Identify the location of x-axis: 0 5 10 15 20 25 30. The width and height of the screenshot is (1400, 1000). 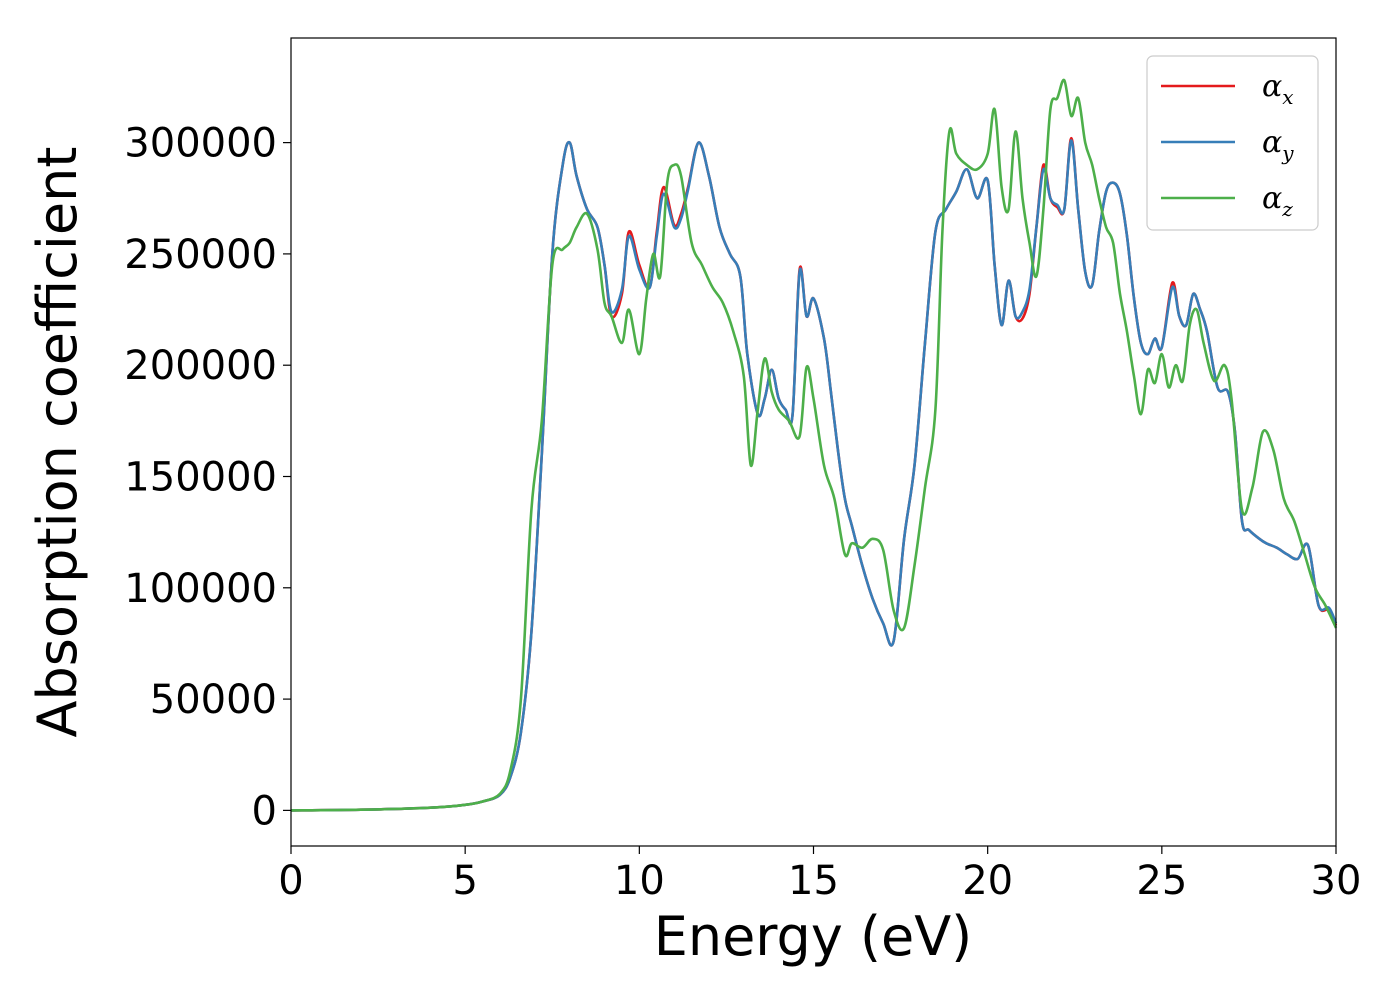
(819, 875).